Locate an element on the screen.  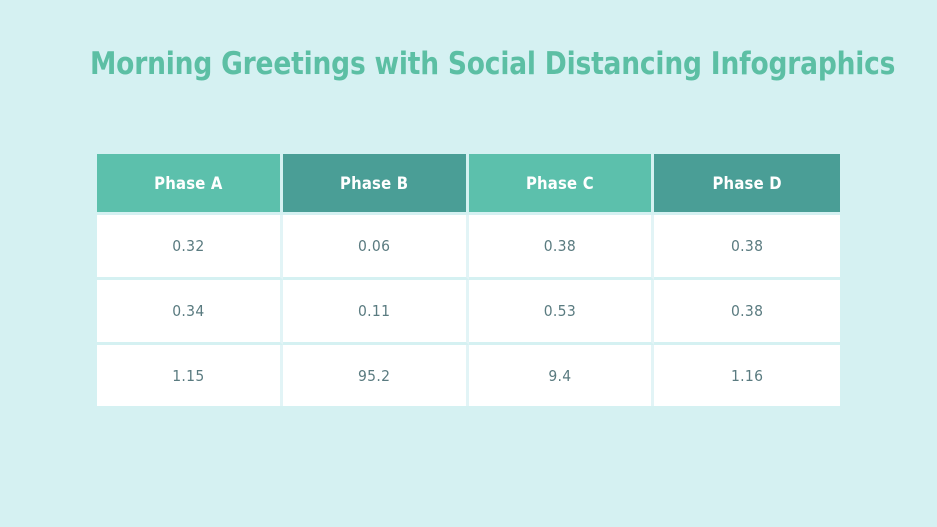
column-header-phase-a: Phase A is located at coordinates (190, 184).